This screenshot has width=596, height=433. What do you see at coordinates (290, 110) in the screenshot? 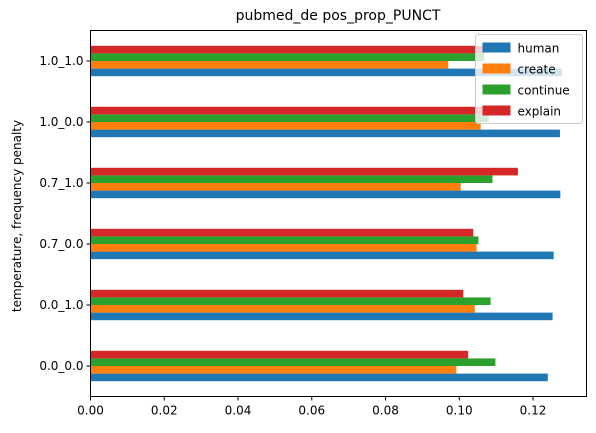
I see `bar-explain-1.0_0.0` at bounding box center [290, 110].